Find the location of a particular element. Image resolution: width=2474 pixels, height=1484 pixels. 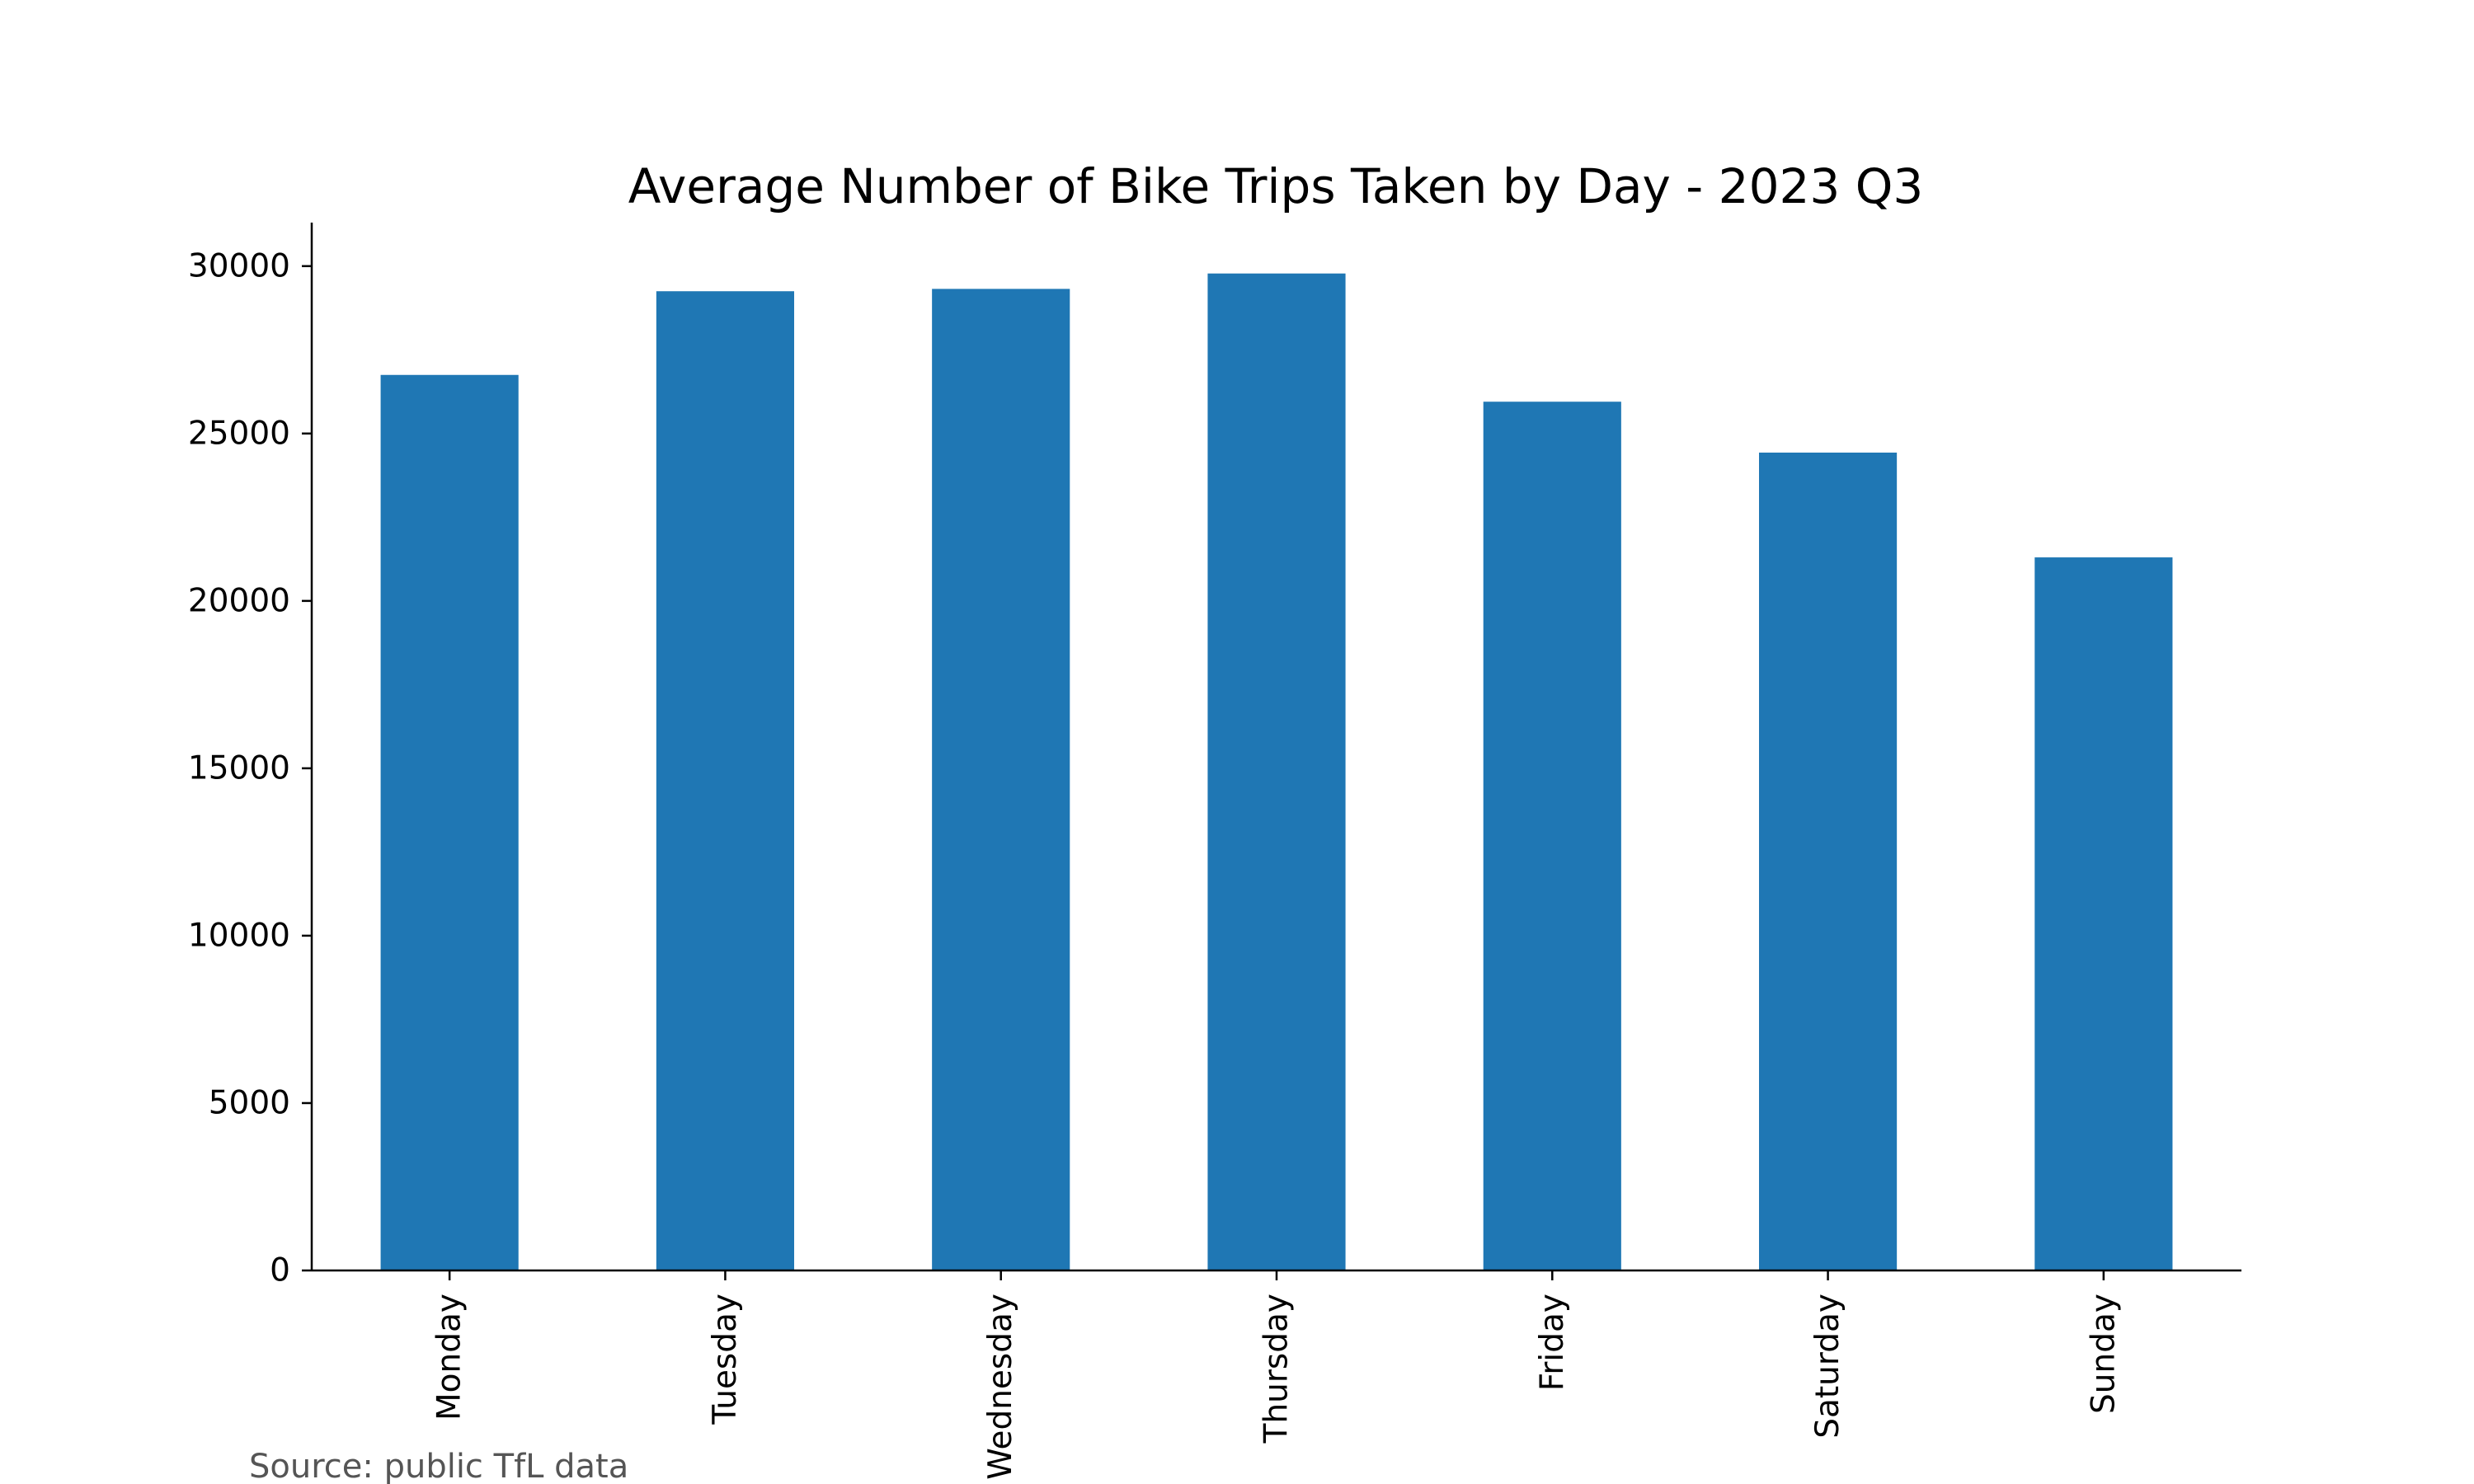

y-tick-label: 10000 is located at coordinates (239, 935).